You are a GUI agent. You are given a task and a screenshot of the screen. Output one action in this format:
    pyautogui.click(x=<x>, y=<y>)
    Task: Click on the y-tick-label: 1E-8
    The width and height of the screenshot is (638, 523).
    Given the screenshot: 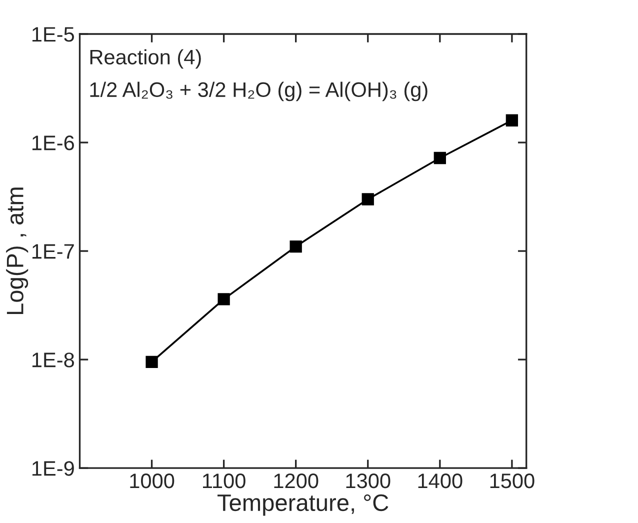 What is the action you would take?
    pyautogui.click(x=53, y=360)
    